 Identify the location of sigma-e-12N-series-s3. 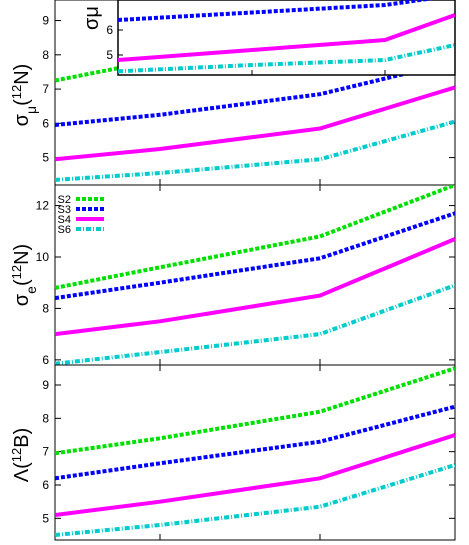
(255, 256).